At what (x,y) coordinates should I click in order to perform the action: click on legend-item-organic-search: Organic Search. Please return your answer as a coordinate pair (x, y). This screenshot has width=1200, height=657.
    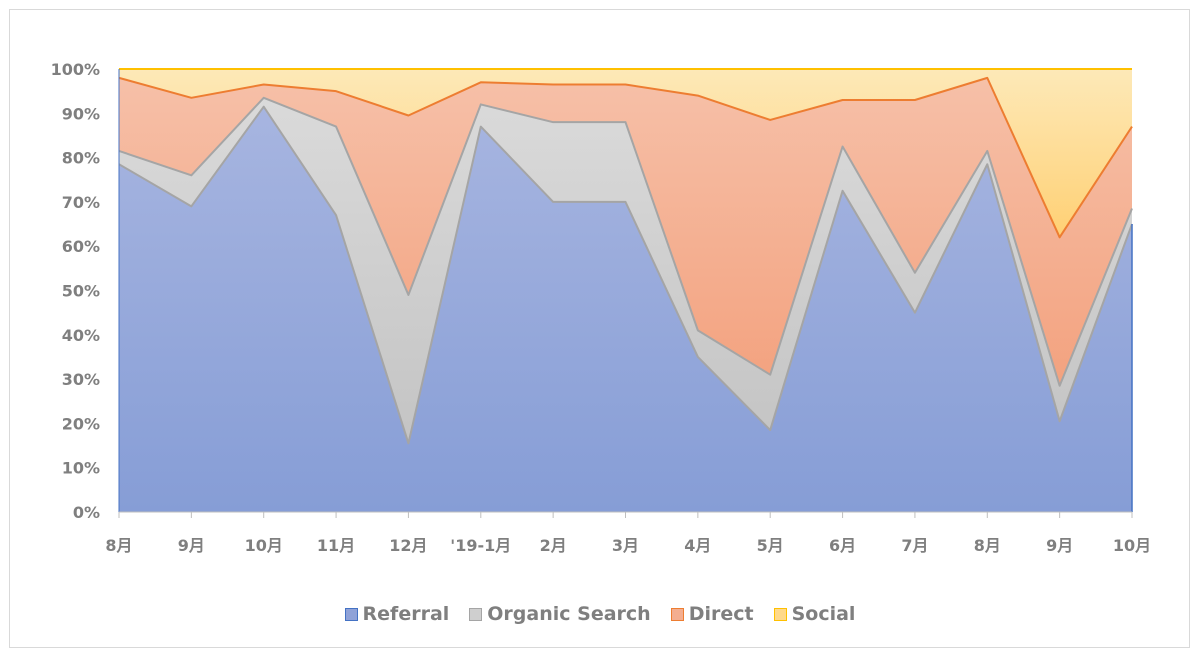
    Looking at the image, I should click on (560, 614).